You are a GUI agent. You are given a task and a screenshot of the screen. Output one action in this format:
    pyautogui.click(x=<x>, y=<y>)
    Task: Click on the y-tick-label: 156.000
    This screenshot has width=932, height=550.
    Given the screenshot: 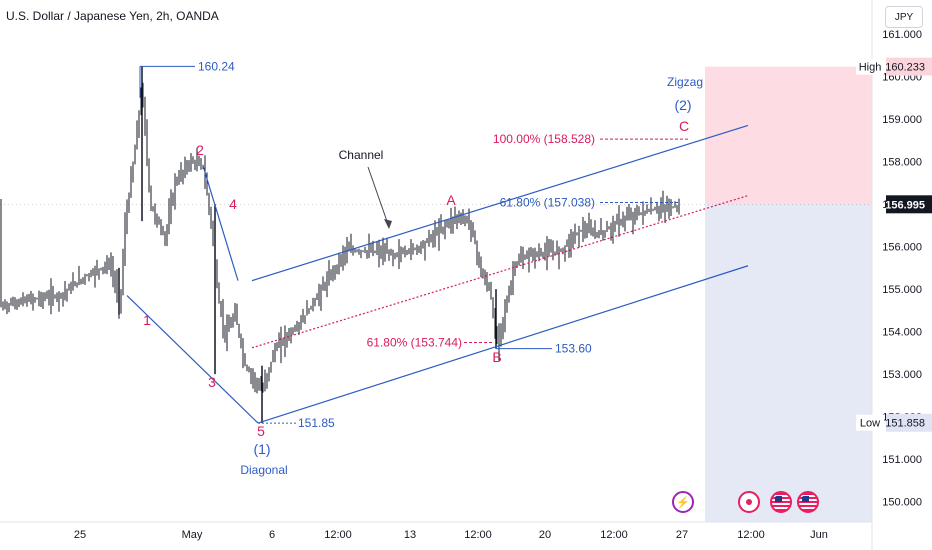 What is the action you would take?
    pyautogui.click(x=902, y=248)
    